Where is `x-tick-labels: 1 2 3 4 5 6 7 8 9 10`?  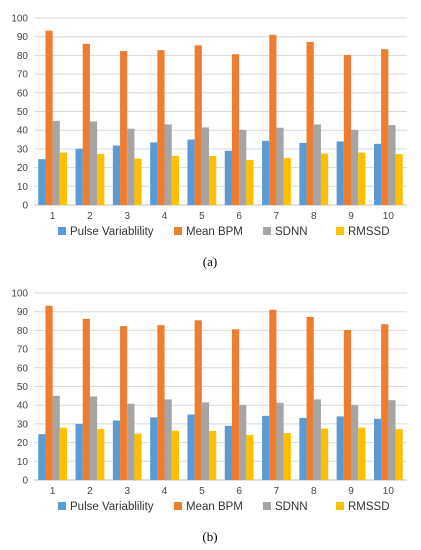
x-tick-labels: 1 2 3 4 5 6 7 8 9 10 is located at coordinates (222, 216).